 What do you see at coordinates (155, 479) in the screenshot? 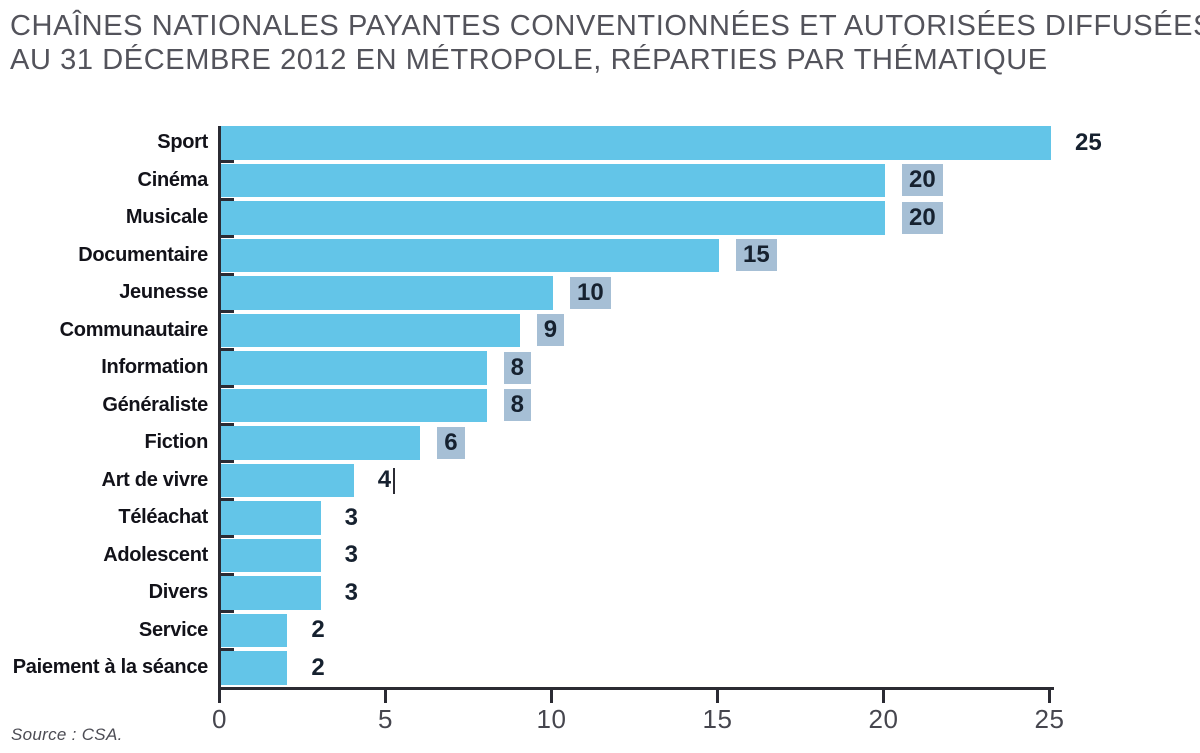
I see `category-label: Art de vivre` at bounding box center [155, 479].